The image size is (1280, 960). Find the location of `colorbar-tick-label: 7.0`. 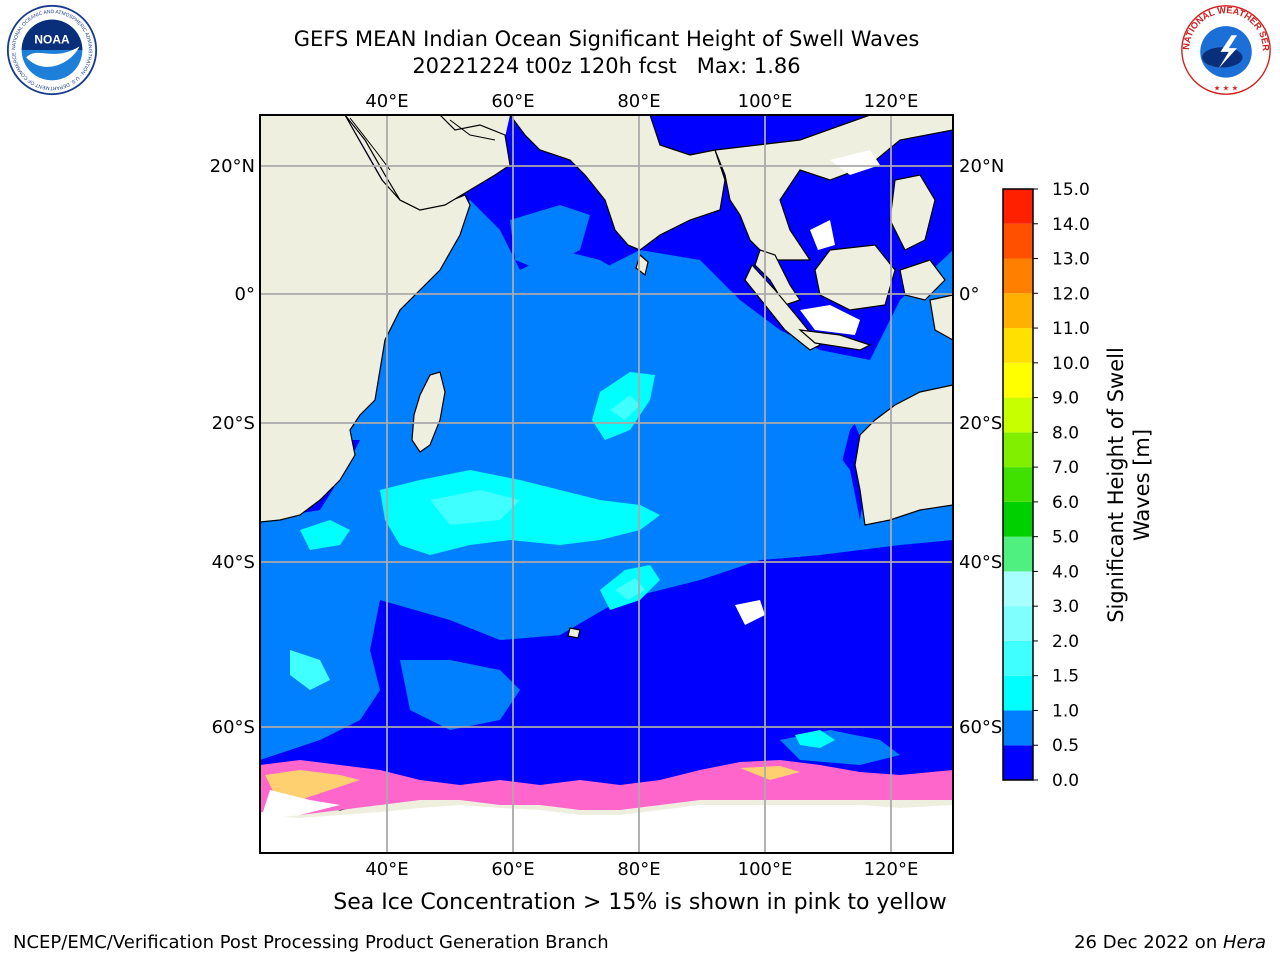

colorbar-tick-label: 7.0 is located at coordinates (1065, 468).